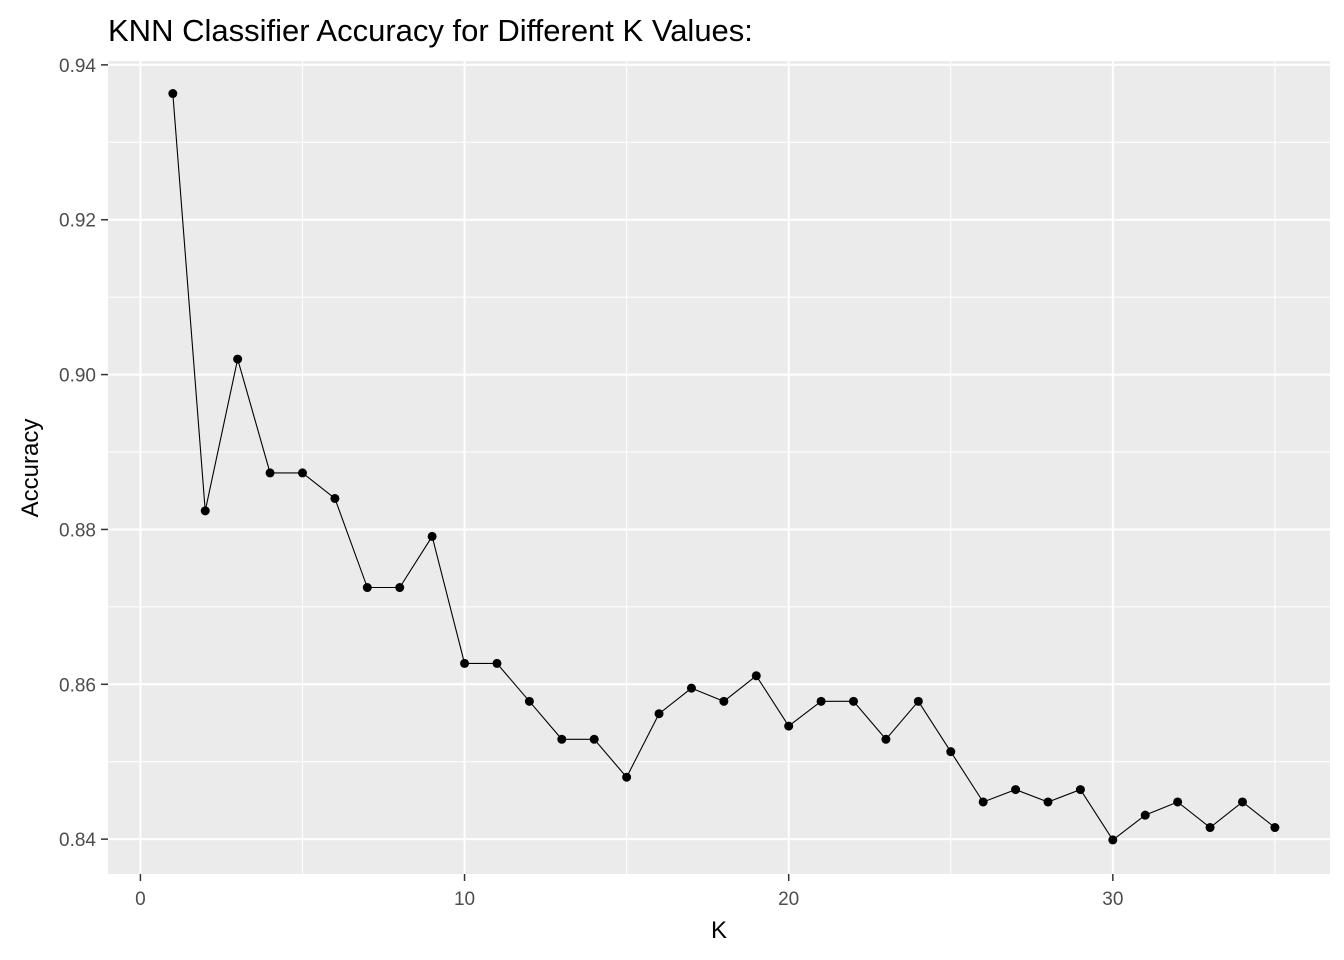 The width and height of the screenshot is (1344, 960). What do you see at coordinates (629, 899) in the screenshot?
I see `x-tick-labels: 0 10 20 30` at bounding box center [629, 899].